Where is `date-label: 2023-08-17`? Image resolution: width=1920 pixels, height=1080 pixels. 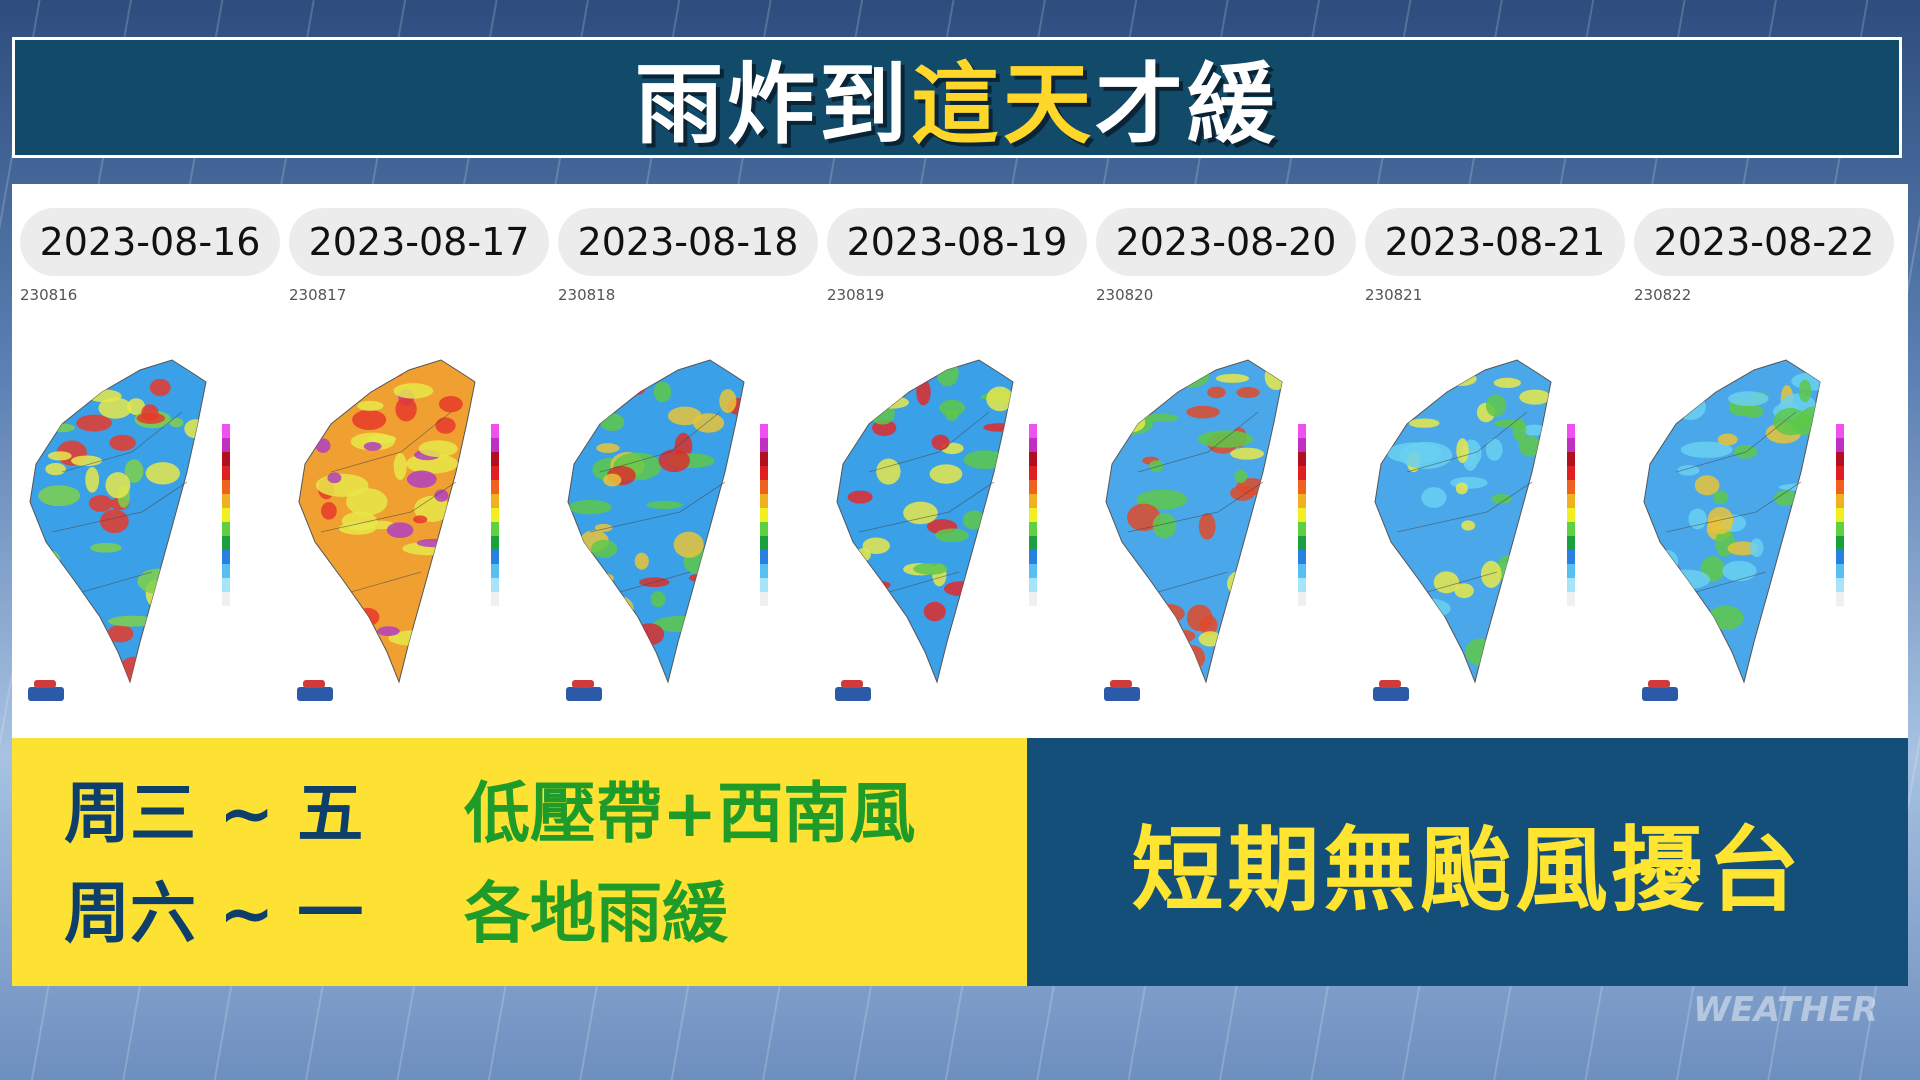
date-label: 2023-08-17 is located at coordinates (419, 242).